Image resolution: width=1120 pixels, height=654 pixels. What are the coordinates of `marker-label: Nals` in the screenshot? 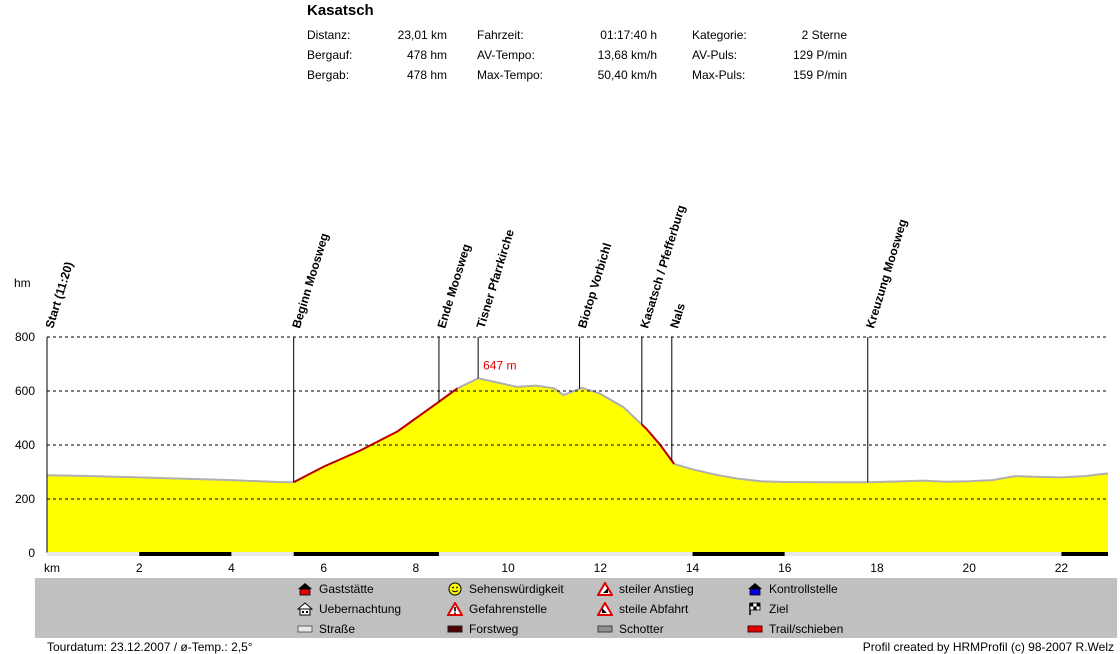 It's located at (677, 315).